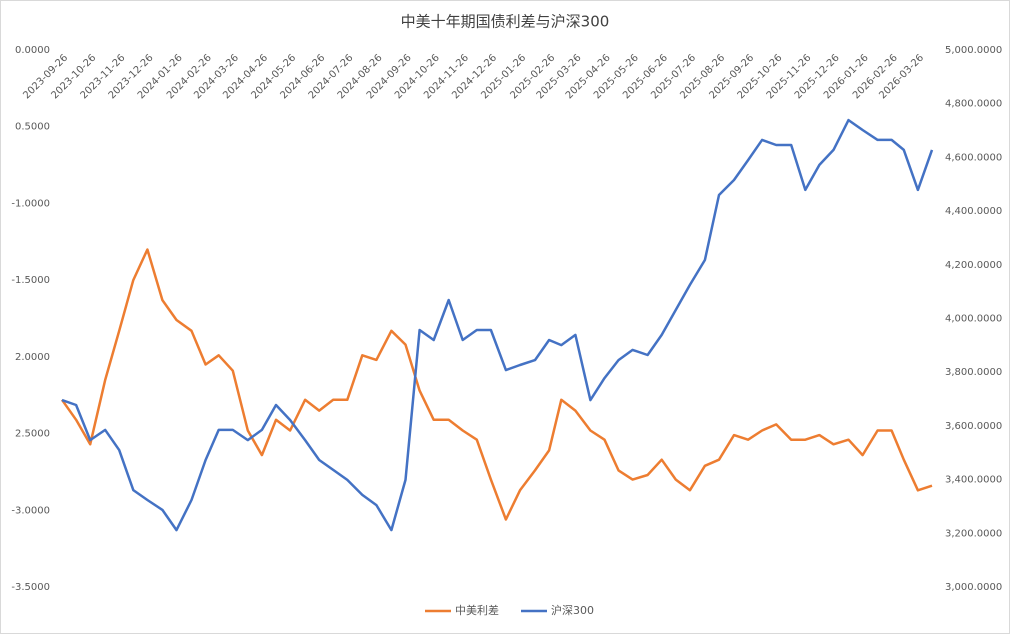 The image size is (1010, 634). Describe the element at coordinates (30, 203) in the screenshot. I see `y-tick-label: -1.0000` at that location.